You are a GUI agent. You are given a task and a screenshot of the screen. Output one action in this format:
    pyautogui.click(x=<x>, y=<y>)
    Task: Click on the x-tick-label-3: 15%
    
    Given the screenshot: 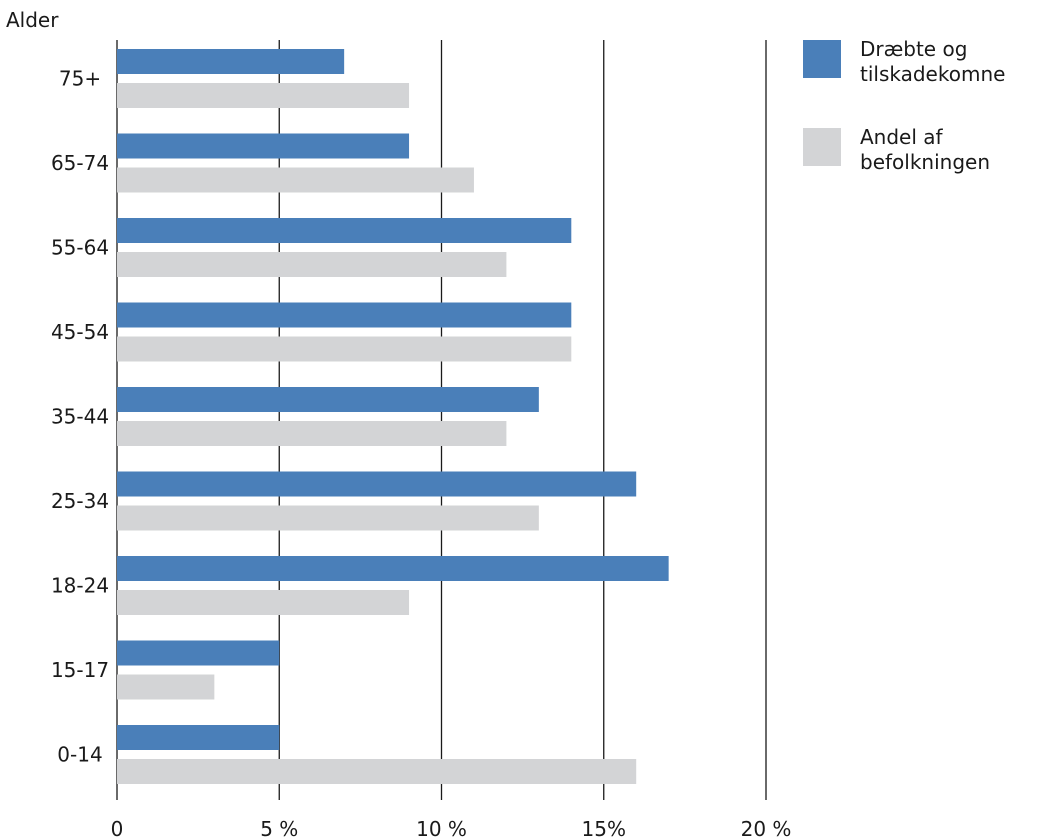 What is the action you would take?
    pyautogui.click(x=604, y=827)
    